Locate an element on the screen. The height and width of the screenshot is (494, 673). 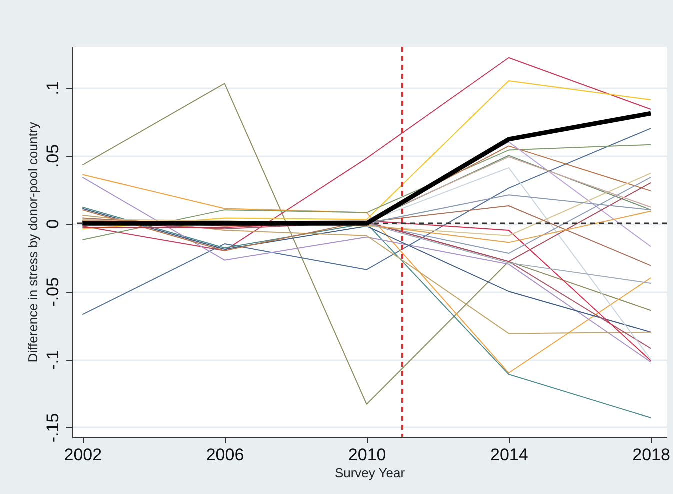
y-tick-label: -.05 is located at coordinates (53, 292).